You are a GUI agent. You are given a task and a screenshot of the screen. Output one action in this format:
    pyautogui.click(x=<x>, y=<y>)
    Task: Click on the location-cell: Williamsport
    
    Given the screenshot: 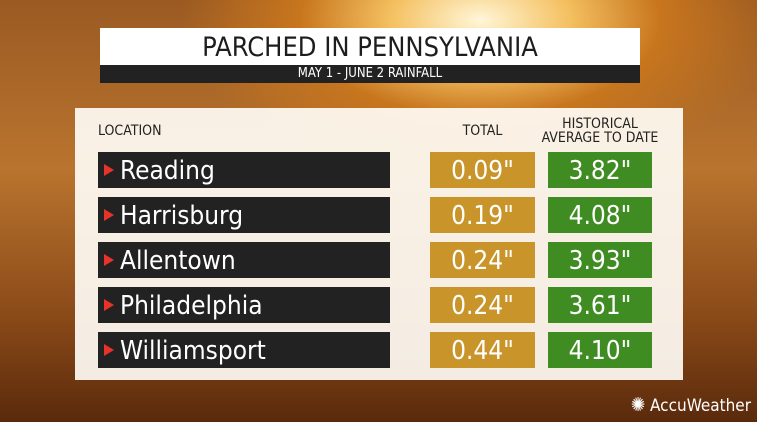 What is the action you would take?
    pyautogui.click(x=244, y=350)
    